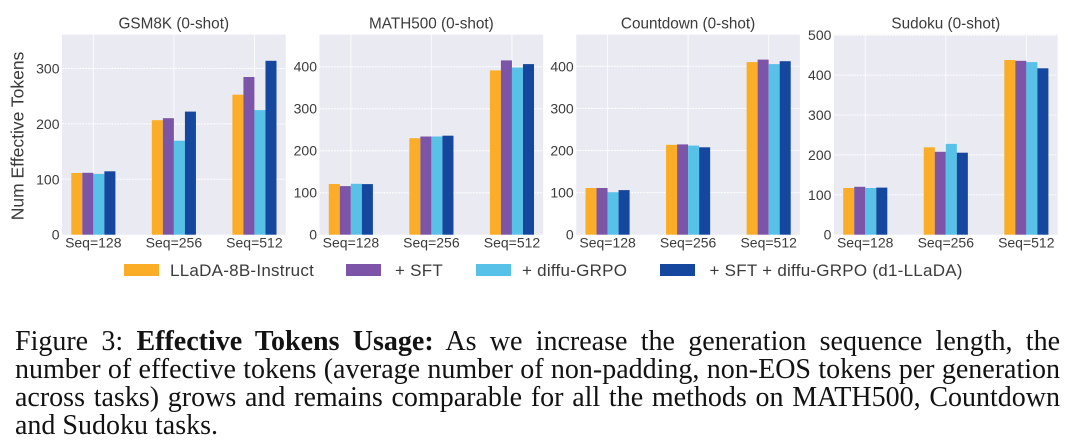 This screenshot has height=445, width=1080. I want to click on svg-text: MATH500 (0-shot), so click(431, 24).